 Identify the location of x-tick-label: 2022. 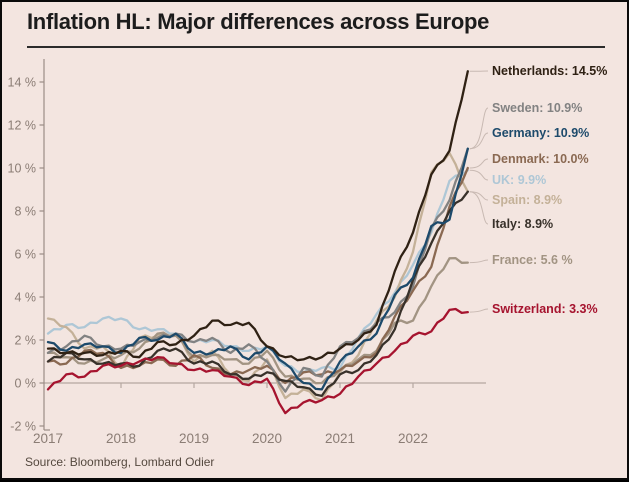
(413, 438).